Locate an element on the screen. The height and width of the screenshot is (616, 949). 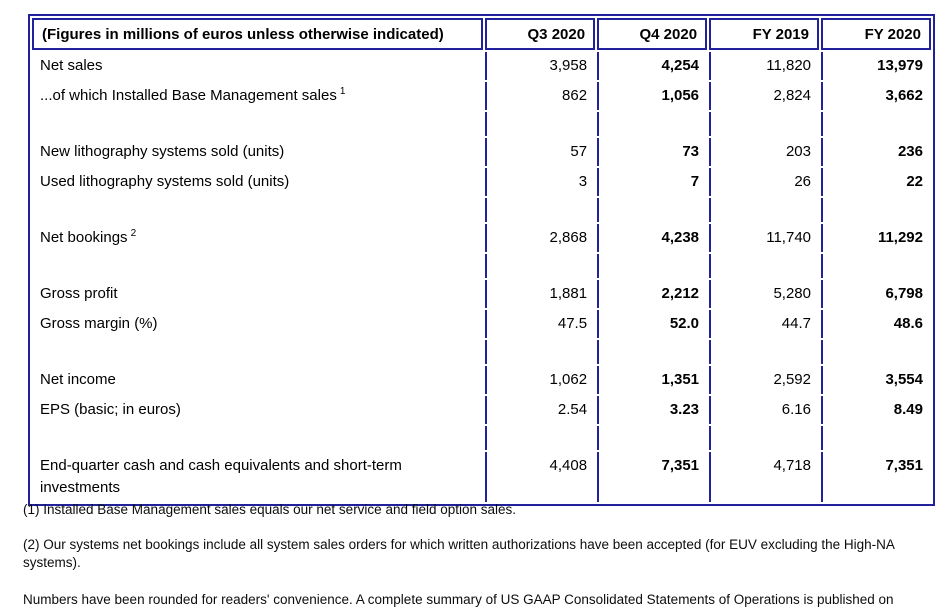
table-row-gross-profit: Gross profit 1,881 2,212 5,280 6,798 is located at coordinates (481, 294).